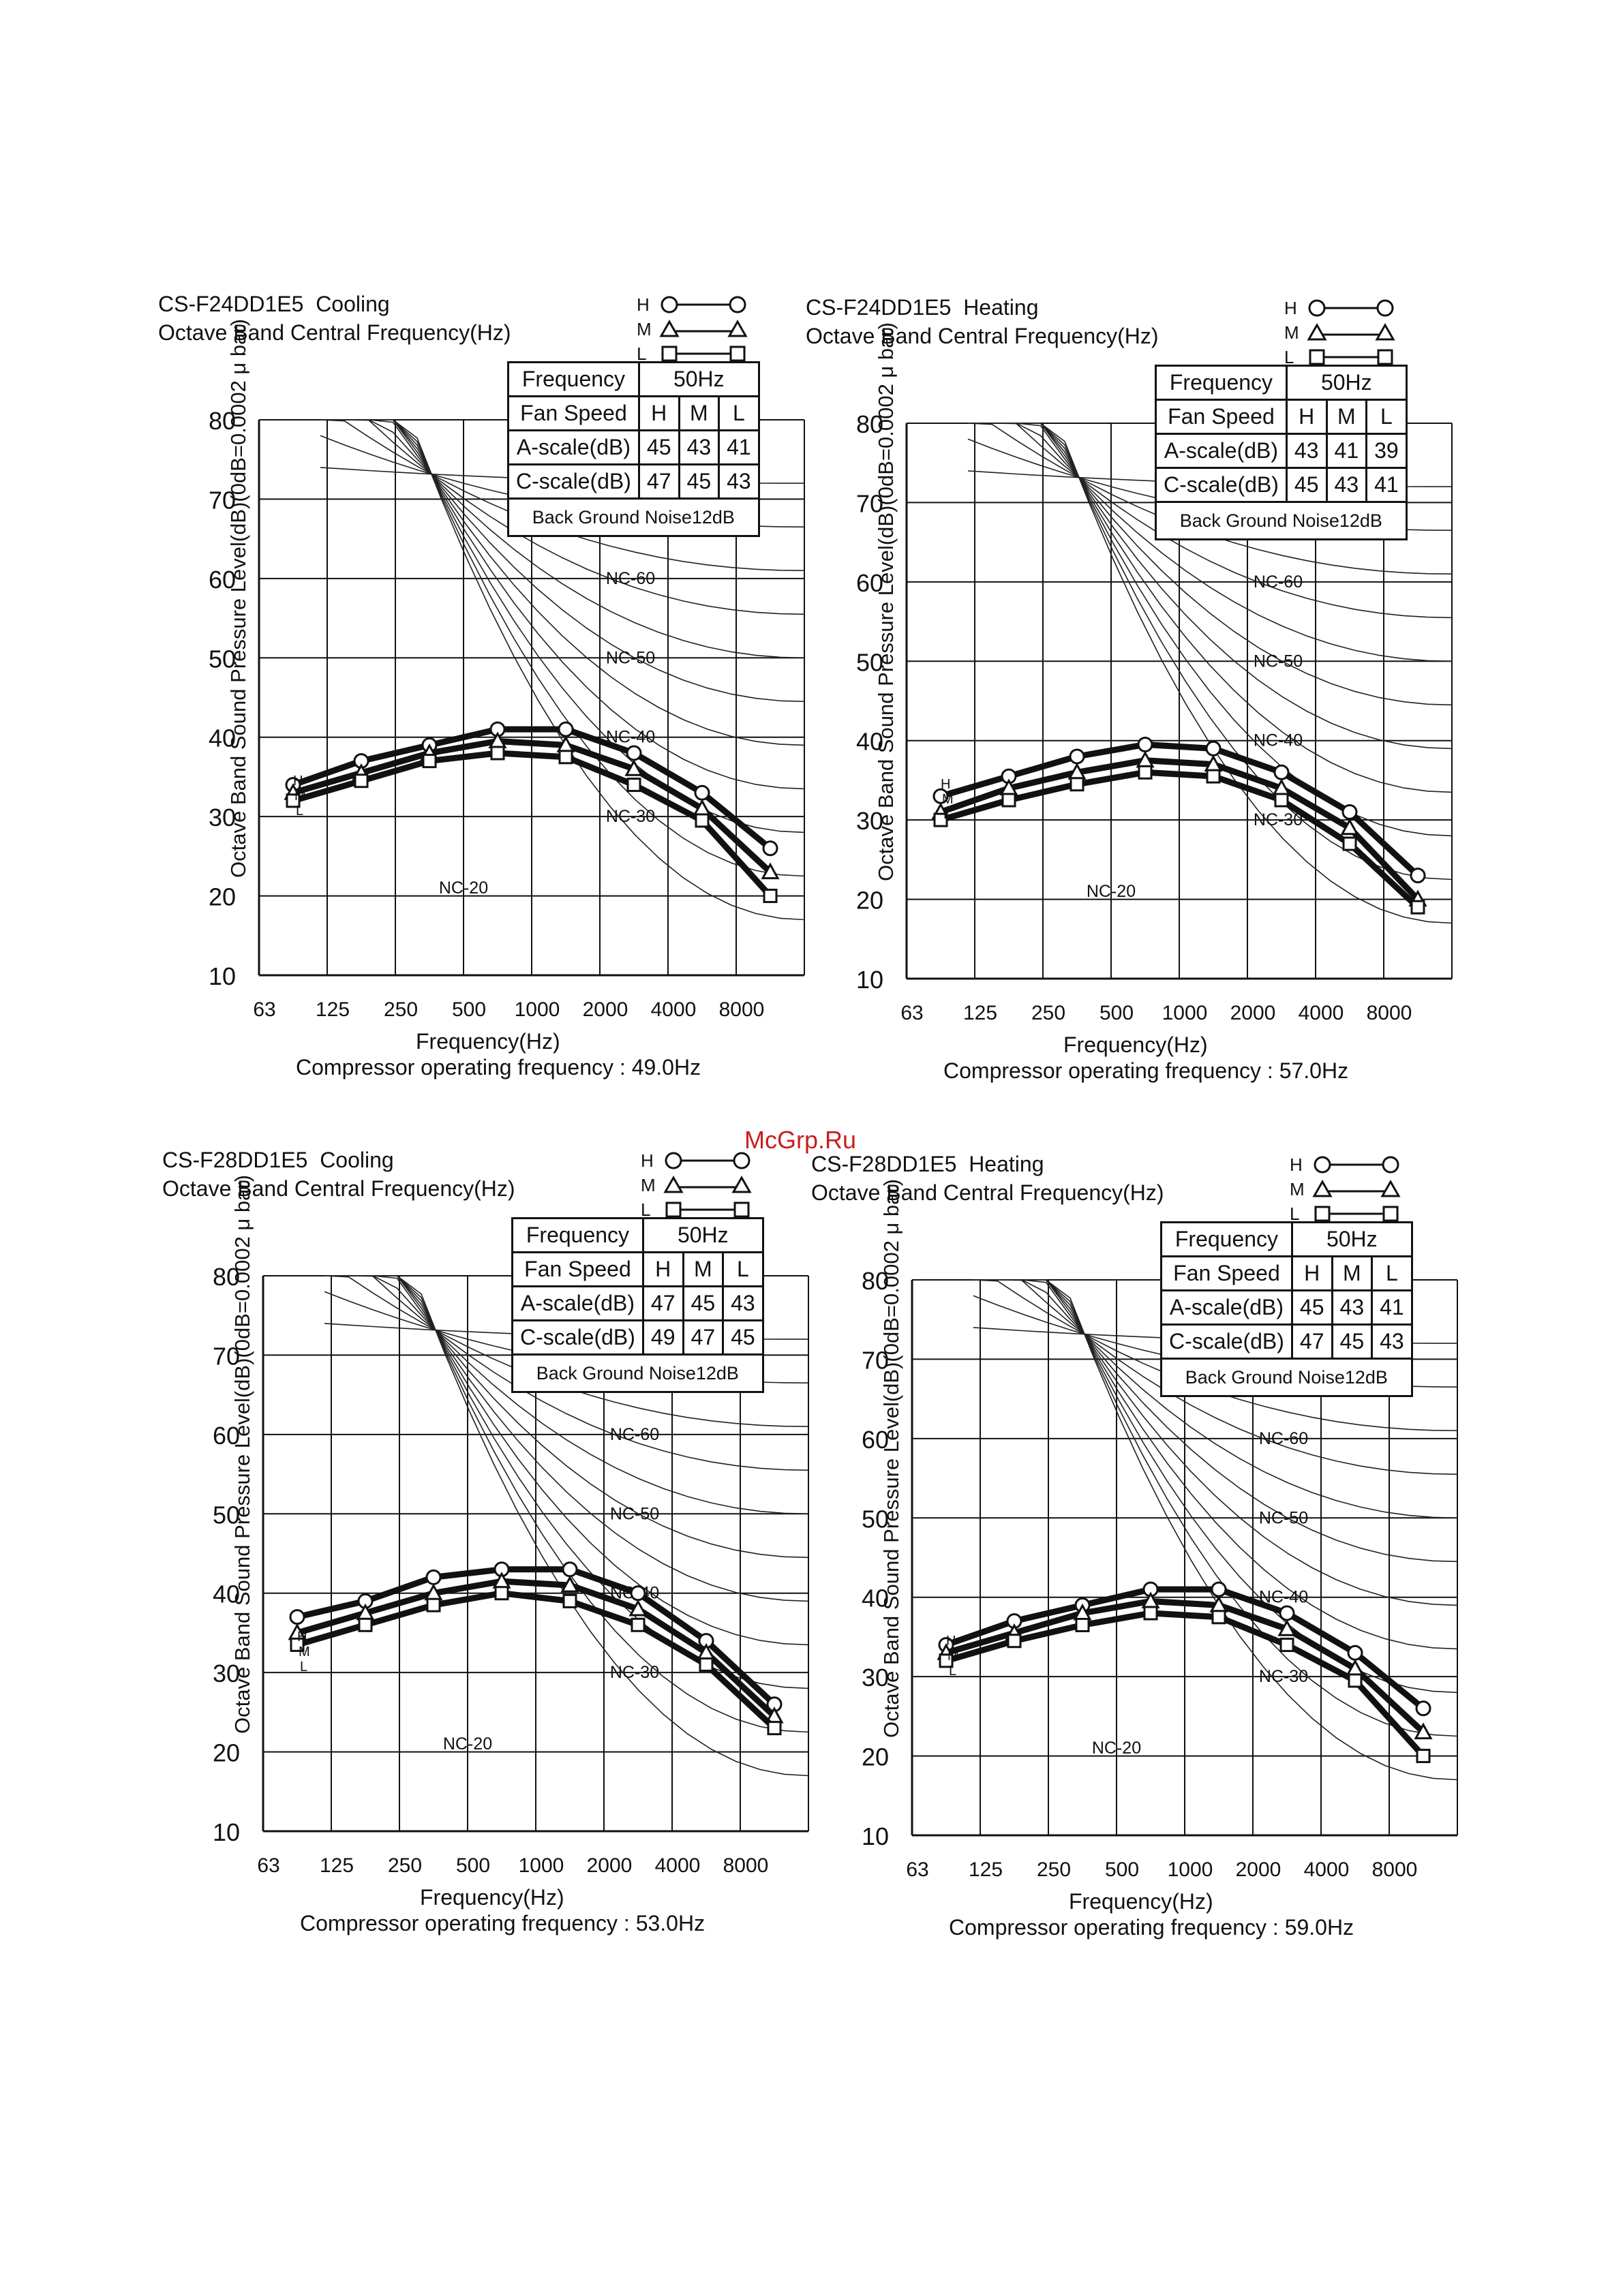 This screenshot has height=2296, width=1623. Describe the element at coordinates (703, 1235) in the screenshot. I see `spec-frequency-value: 50Hz` at that location.